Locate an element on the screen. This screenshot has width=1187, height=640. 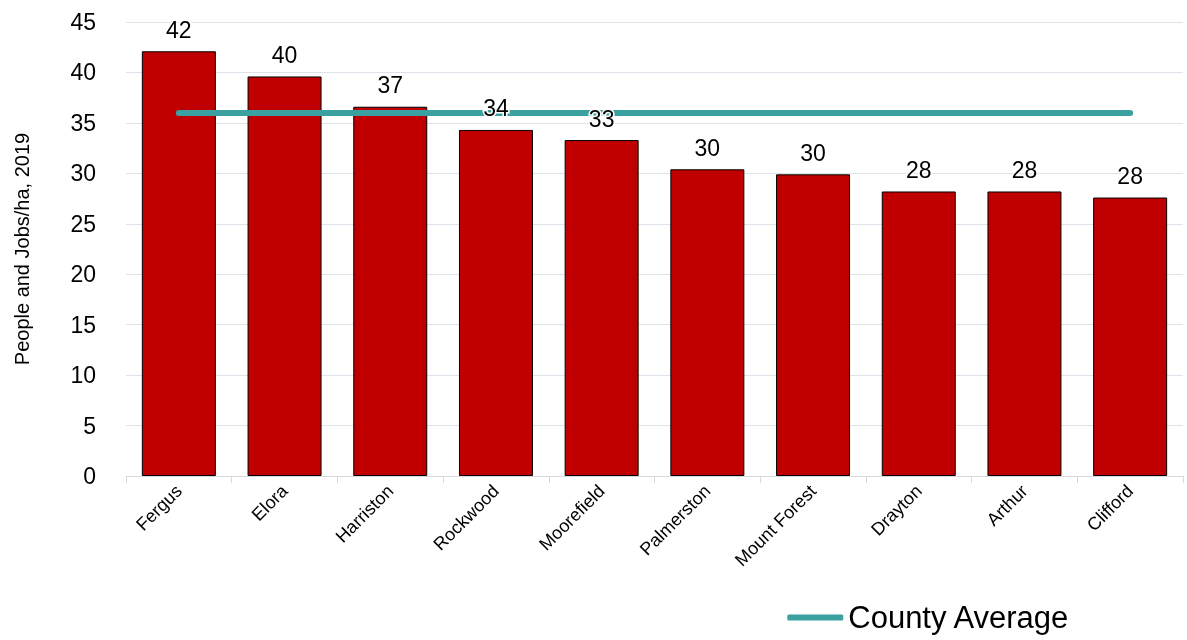
y-tick-label: 35 is located at coordinates (83, 122).